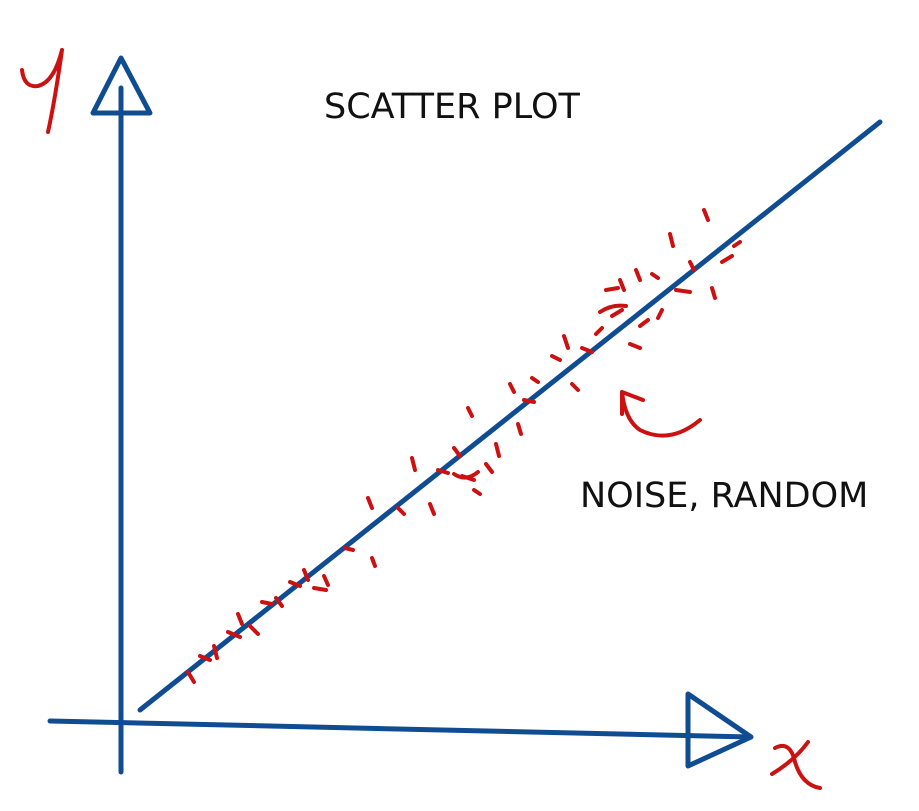 The height and width of the screenshot is (811, 919). Describe the element at coordinates (796, 765) in the screenshot. I see `x-axis-letter` at that location.